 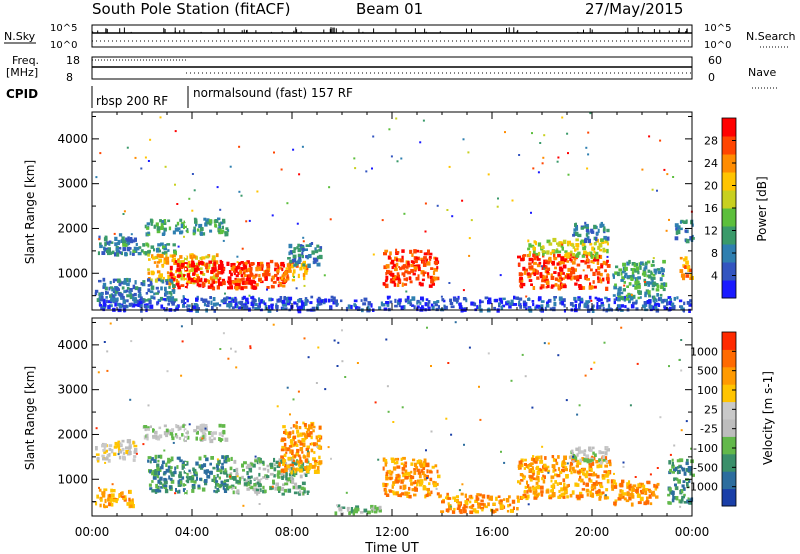 I want to click on y-tick-label: 1000, so click(x=72, y=273).